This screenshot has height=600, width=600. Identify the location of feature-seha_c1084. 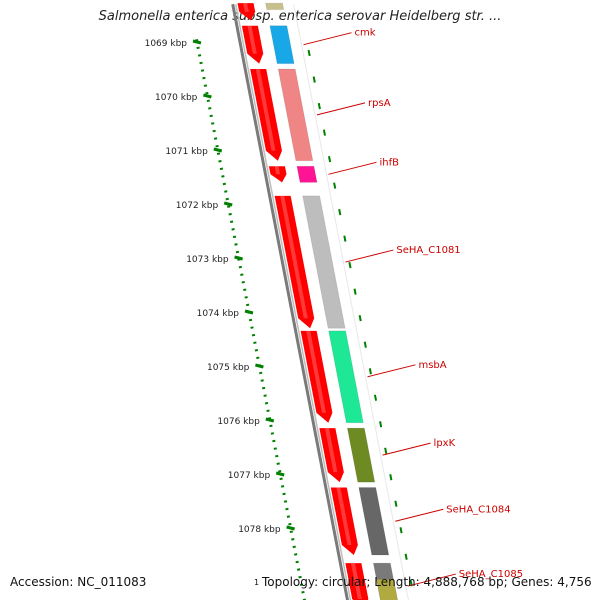
(360, 521).